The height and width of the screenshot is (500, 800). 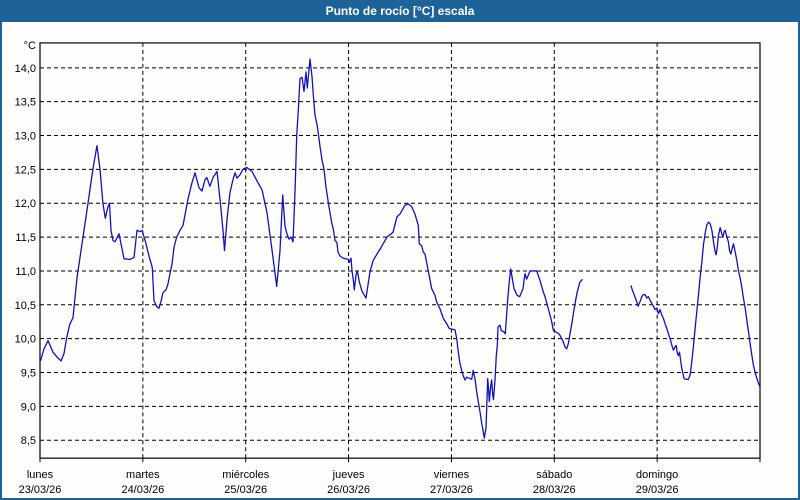 What do you see at coordinates (451, 490) in the screenshot?
I see `x-day-date-label: 27/03/26` at bounding box center [451, 490].